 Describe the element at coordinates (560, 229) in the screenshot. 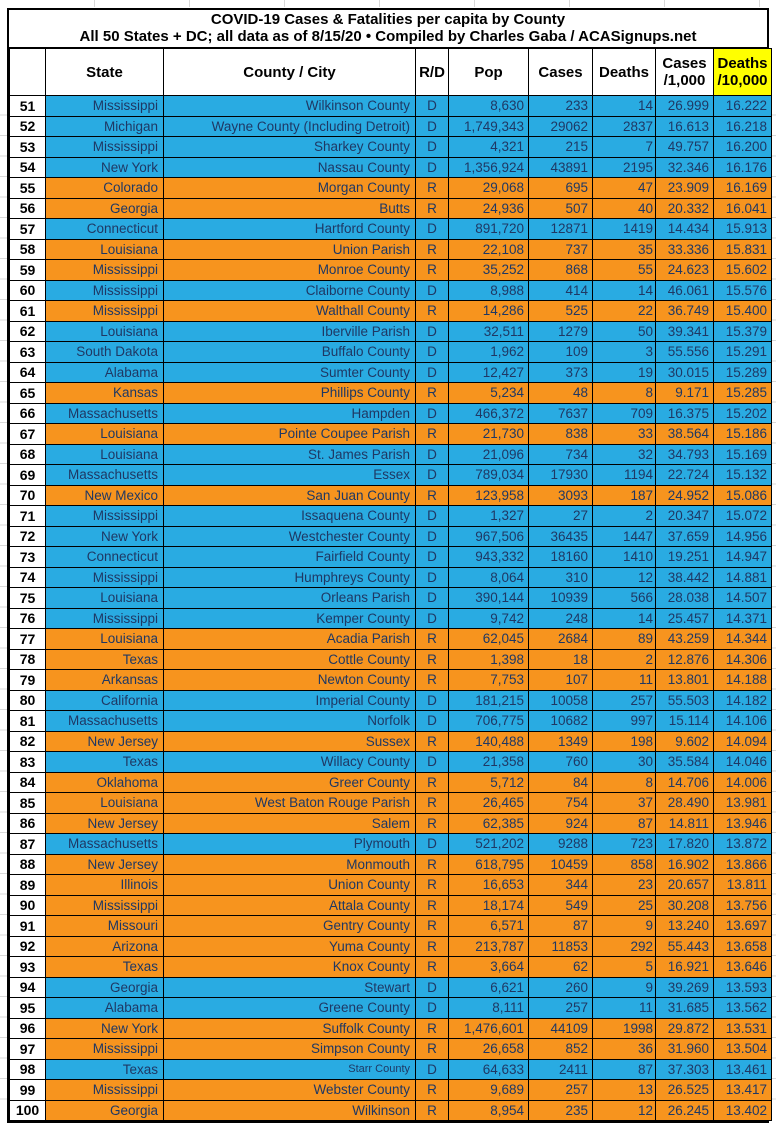

I see `cases-cell: 12871` at that location.